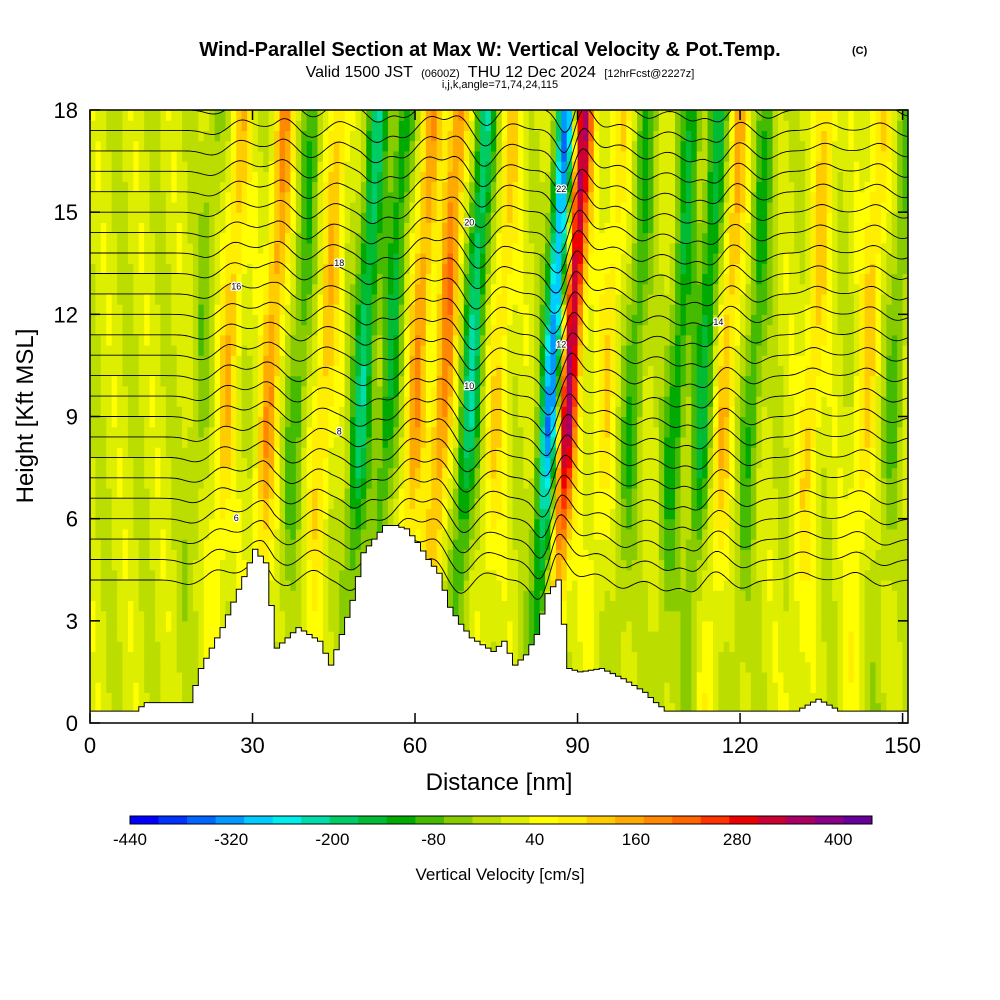 This screenshot has height=1000, width=1000. What do you see at coordinates (860, 51) in the screenshot?
I see `copyright-mark: (C)` at bounding box center [860, 51].